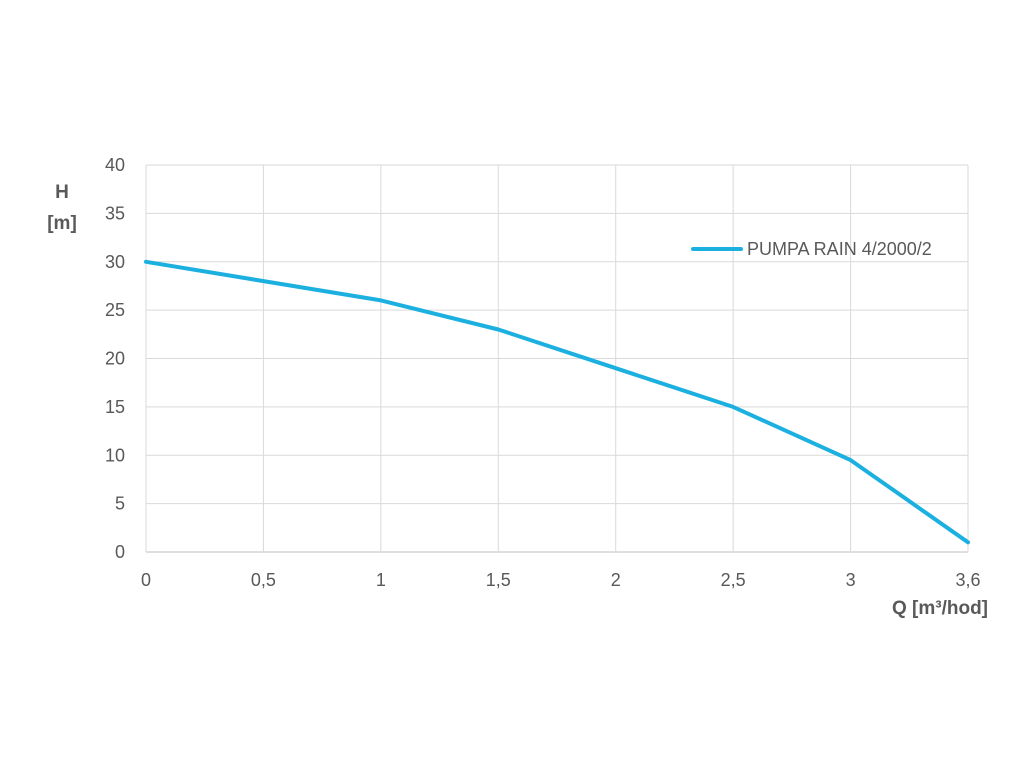 The width and height of the screenshot is (1024, 768). What do you see at coordinates (146, 580) in the screenshot?
I see `x-tick-label: 0` at bounding box center [146, 580].